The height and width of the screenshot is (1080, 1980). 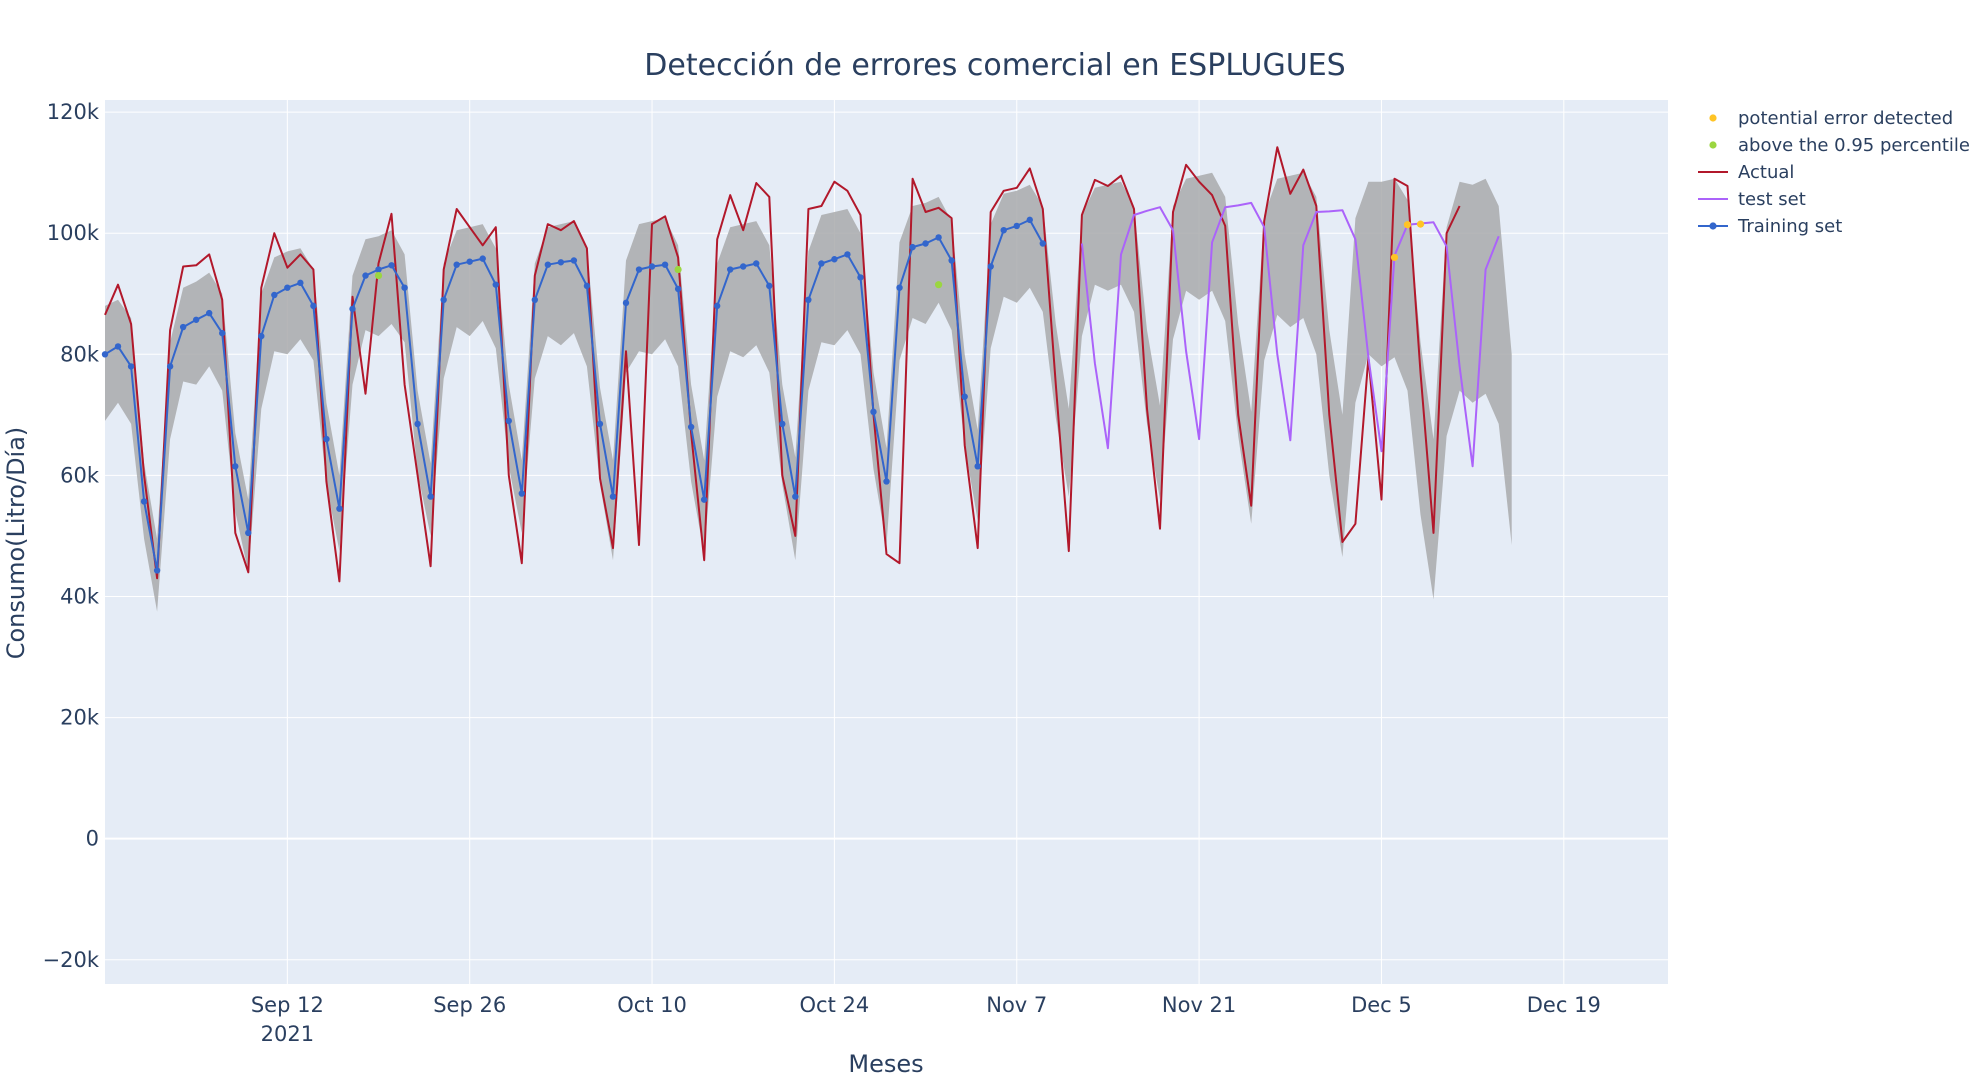 I want to click on y-tick-label: −20k, so click(x=71, y=960).